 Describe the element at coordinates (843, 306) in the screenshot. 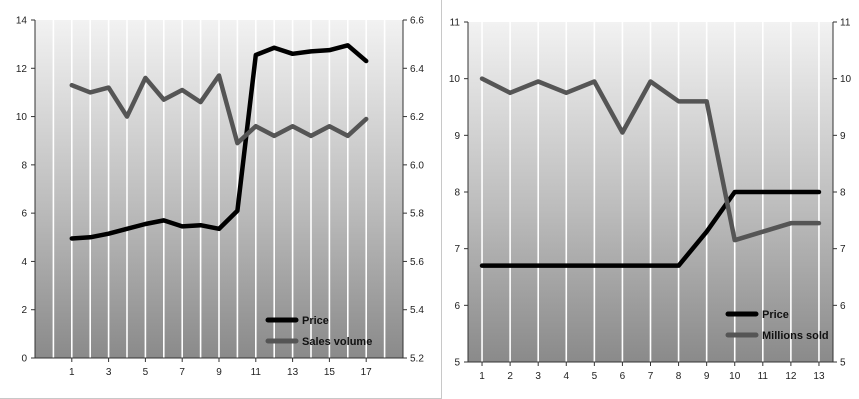

I see `y-right-tick-label: 6` at that location.